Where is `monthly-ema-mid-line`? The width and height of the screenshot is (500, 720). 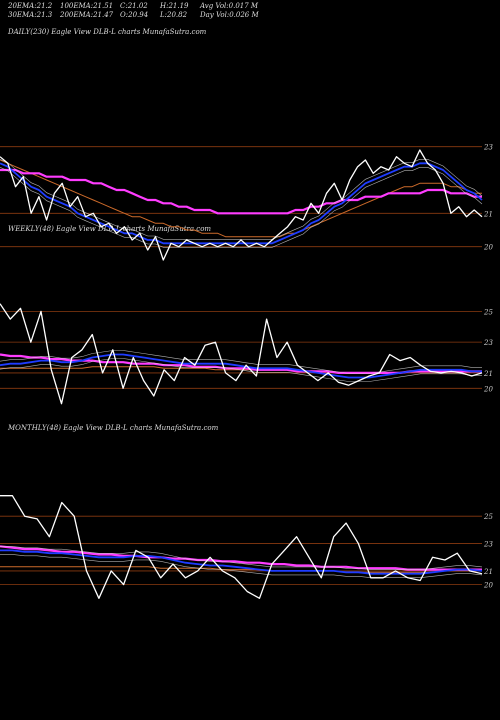
monthly-ema-mid-line is located at coordinates (241, 569).